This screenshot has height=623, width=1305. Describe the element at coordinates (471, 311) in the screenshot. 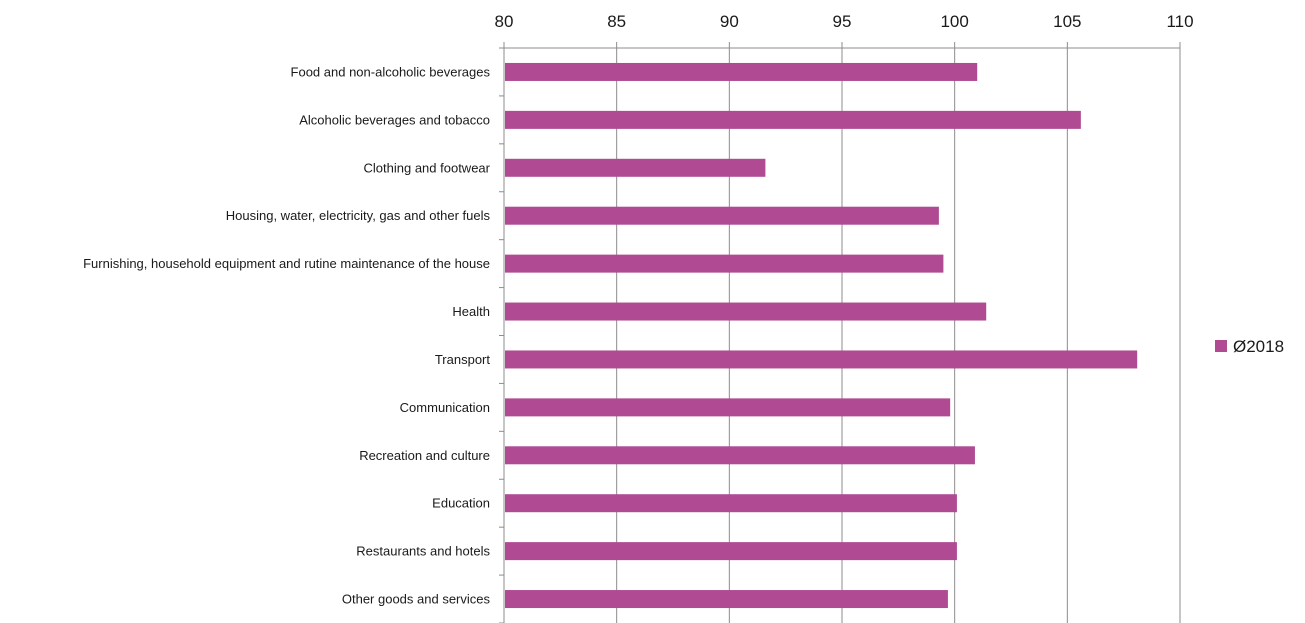

I see `category-label: Health` at that location.